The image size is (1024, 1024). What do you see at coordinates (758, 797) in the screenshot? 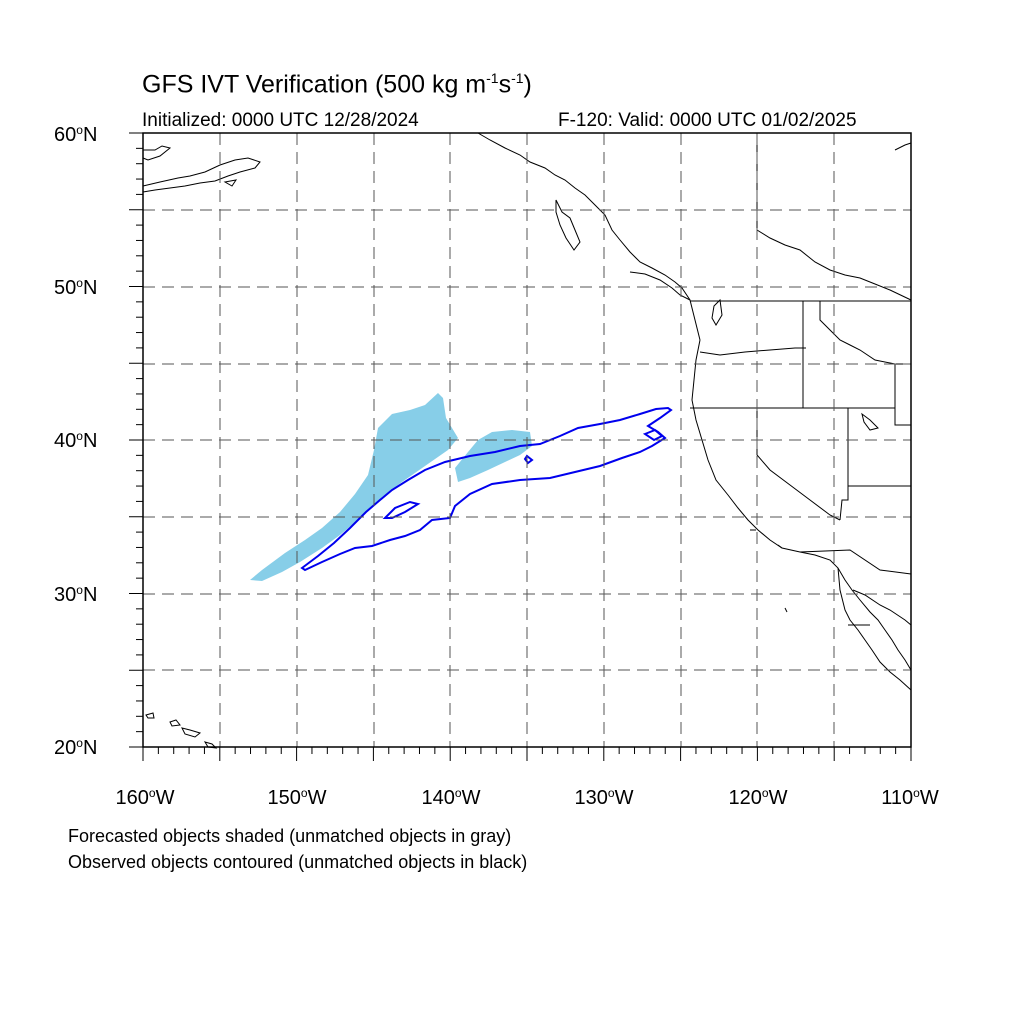
I see `lon-label-120w: 120oW` at bounding box center [758, 797].